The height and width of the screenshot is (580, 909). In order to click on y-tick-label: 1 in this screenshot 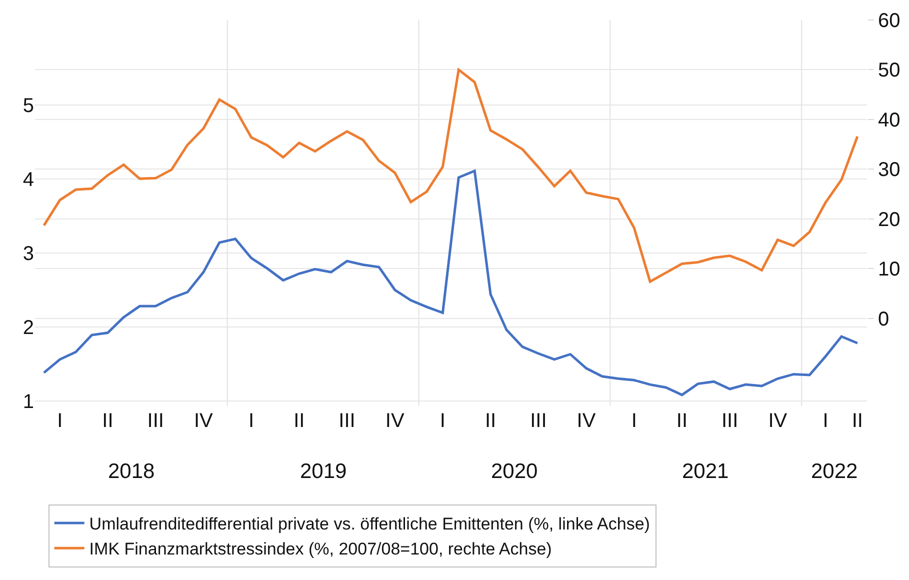, I will do `click(28, 401)`.